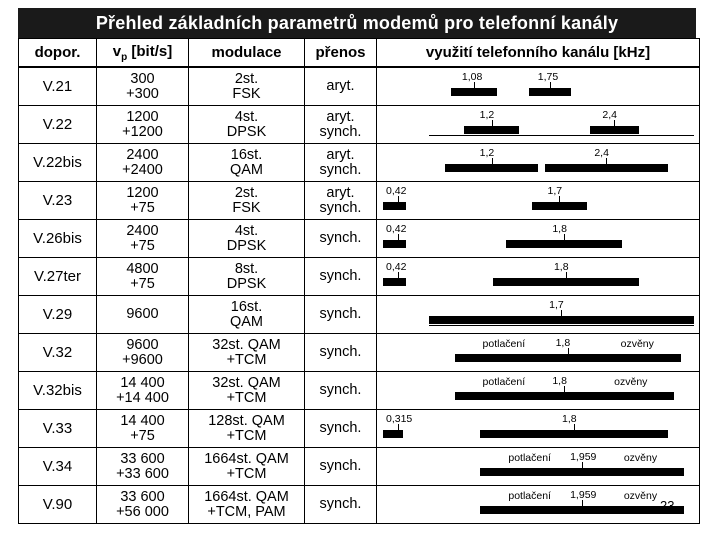  I want to click on transmission-cell: aryt., so click(340, 86).